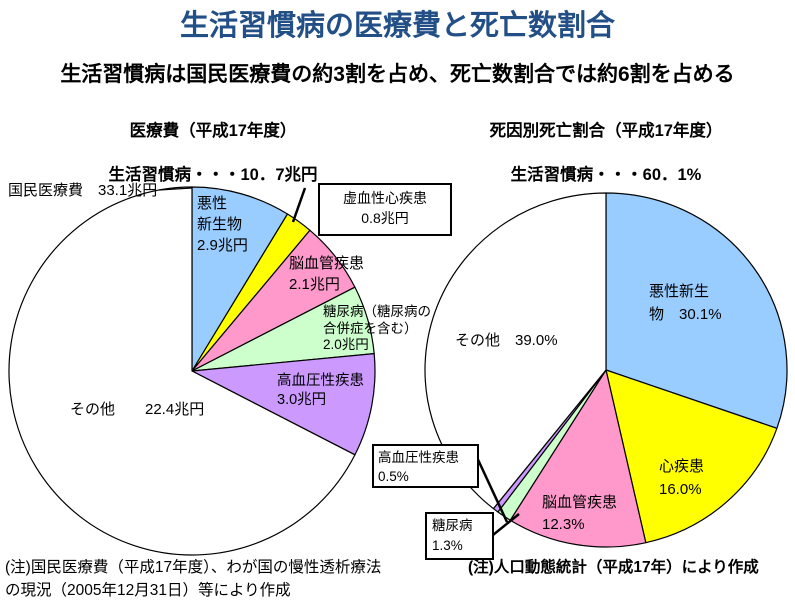 Image resolution: width=795 pixels, height=608 pixels. What do you see at coordinates (327, 274) in the screenshot?
I see `left-slice-label-cerebrovascular: 脳血管疾患 2.1兆円` at bounding box center [327, 274].